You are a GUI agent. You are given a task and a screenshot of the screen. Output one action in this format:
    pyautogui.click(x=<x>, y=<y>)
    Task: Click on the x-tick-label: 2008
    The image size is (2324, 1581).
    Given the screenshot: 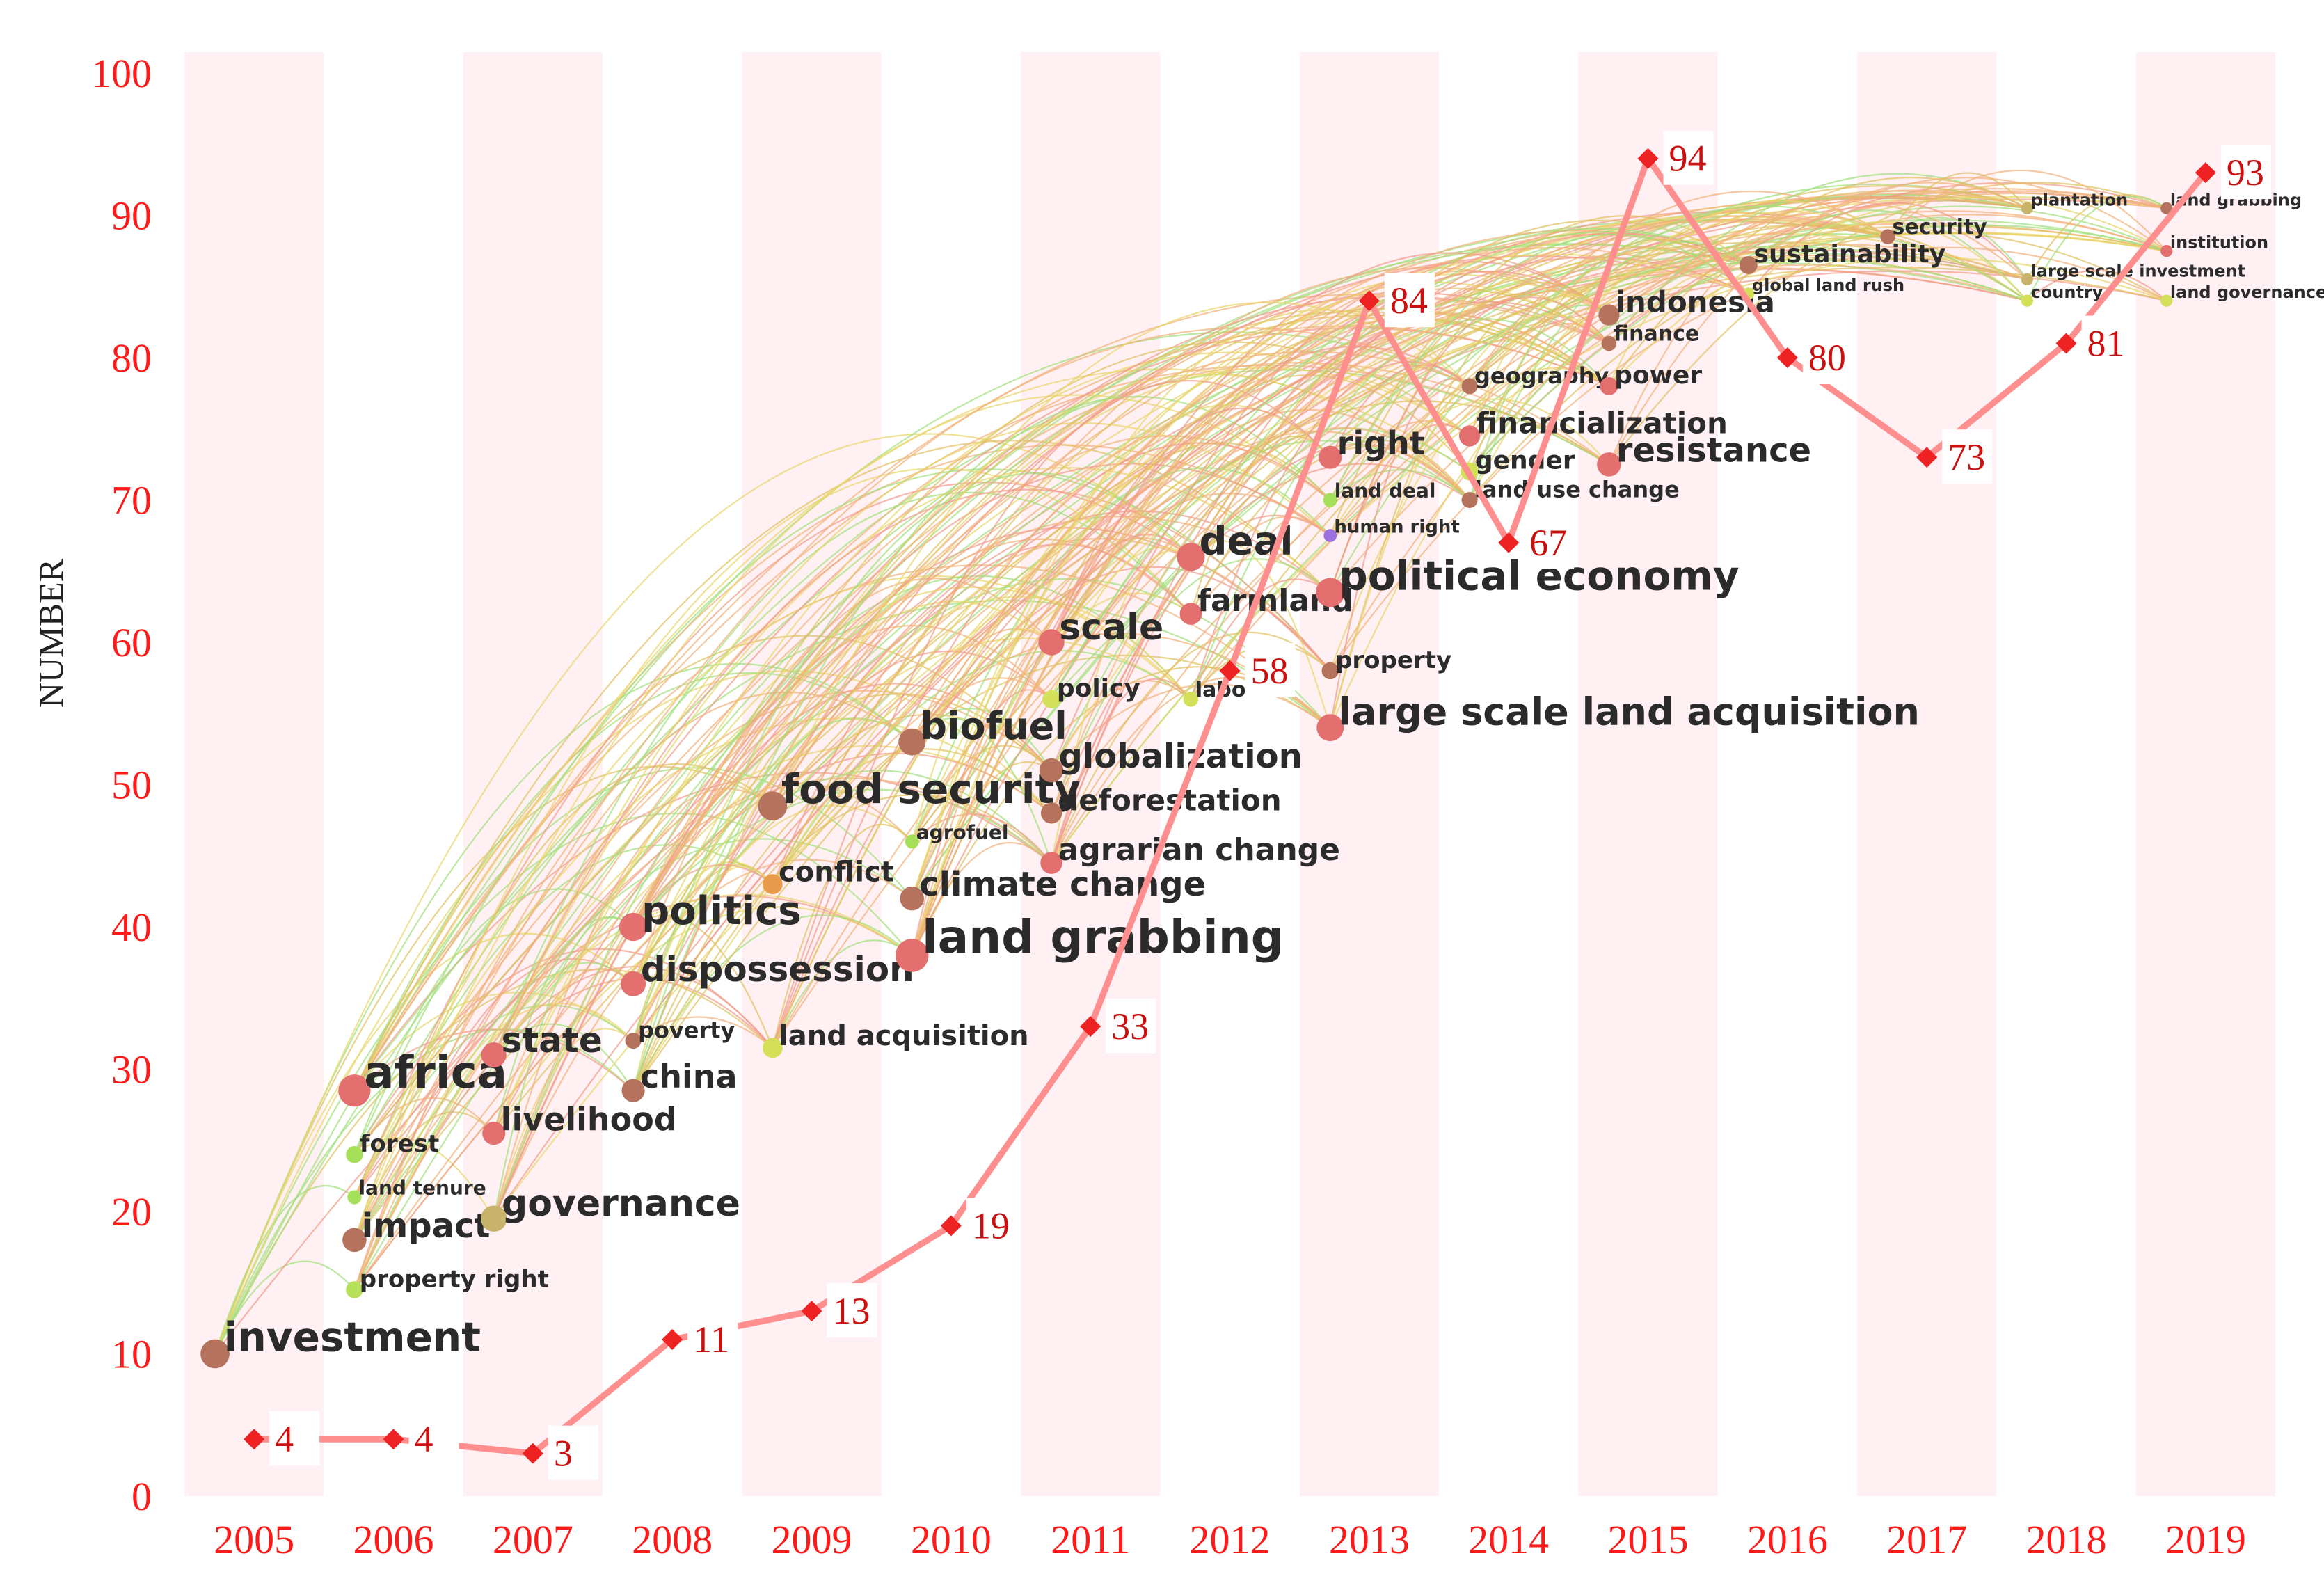 What is the action you would take?
    pyautogui.click(x=672, y=1539)
    